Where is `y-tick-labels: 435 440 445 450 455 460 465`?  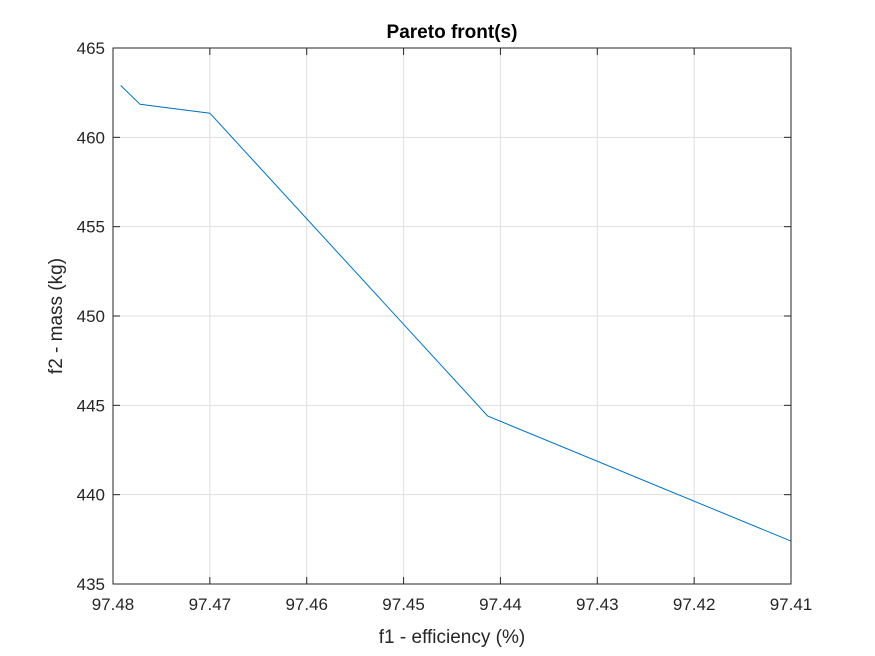 y-tick-labels: 435 440 445 450 455 460 465 is located at coordinates (91, 316).